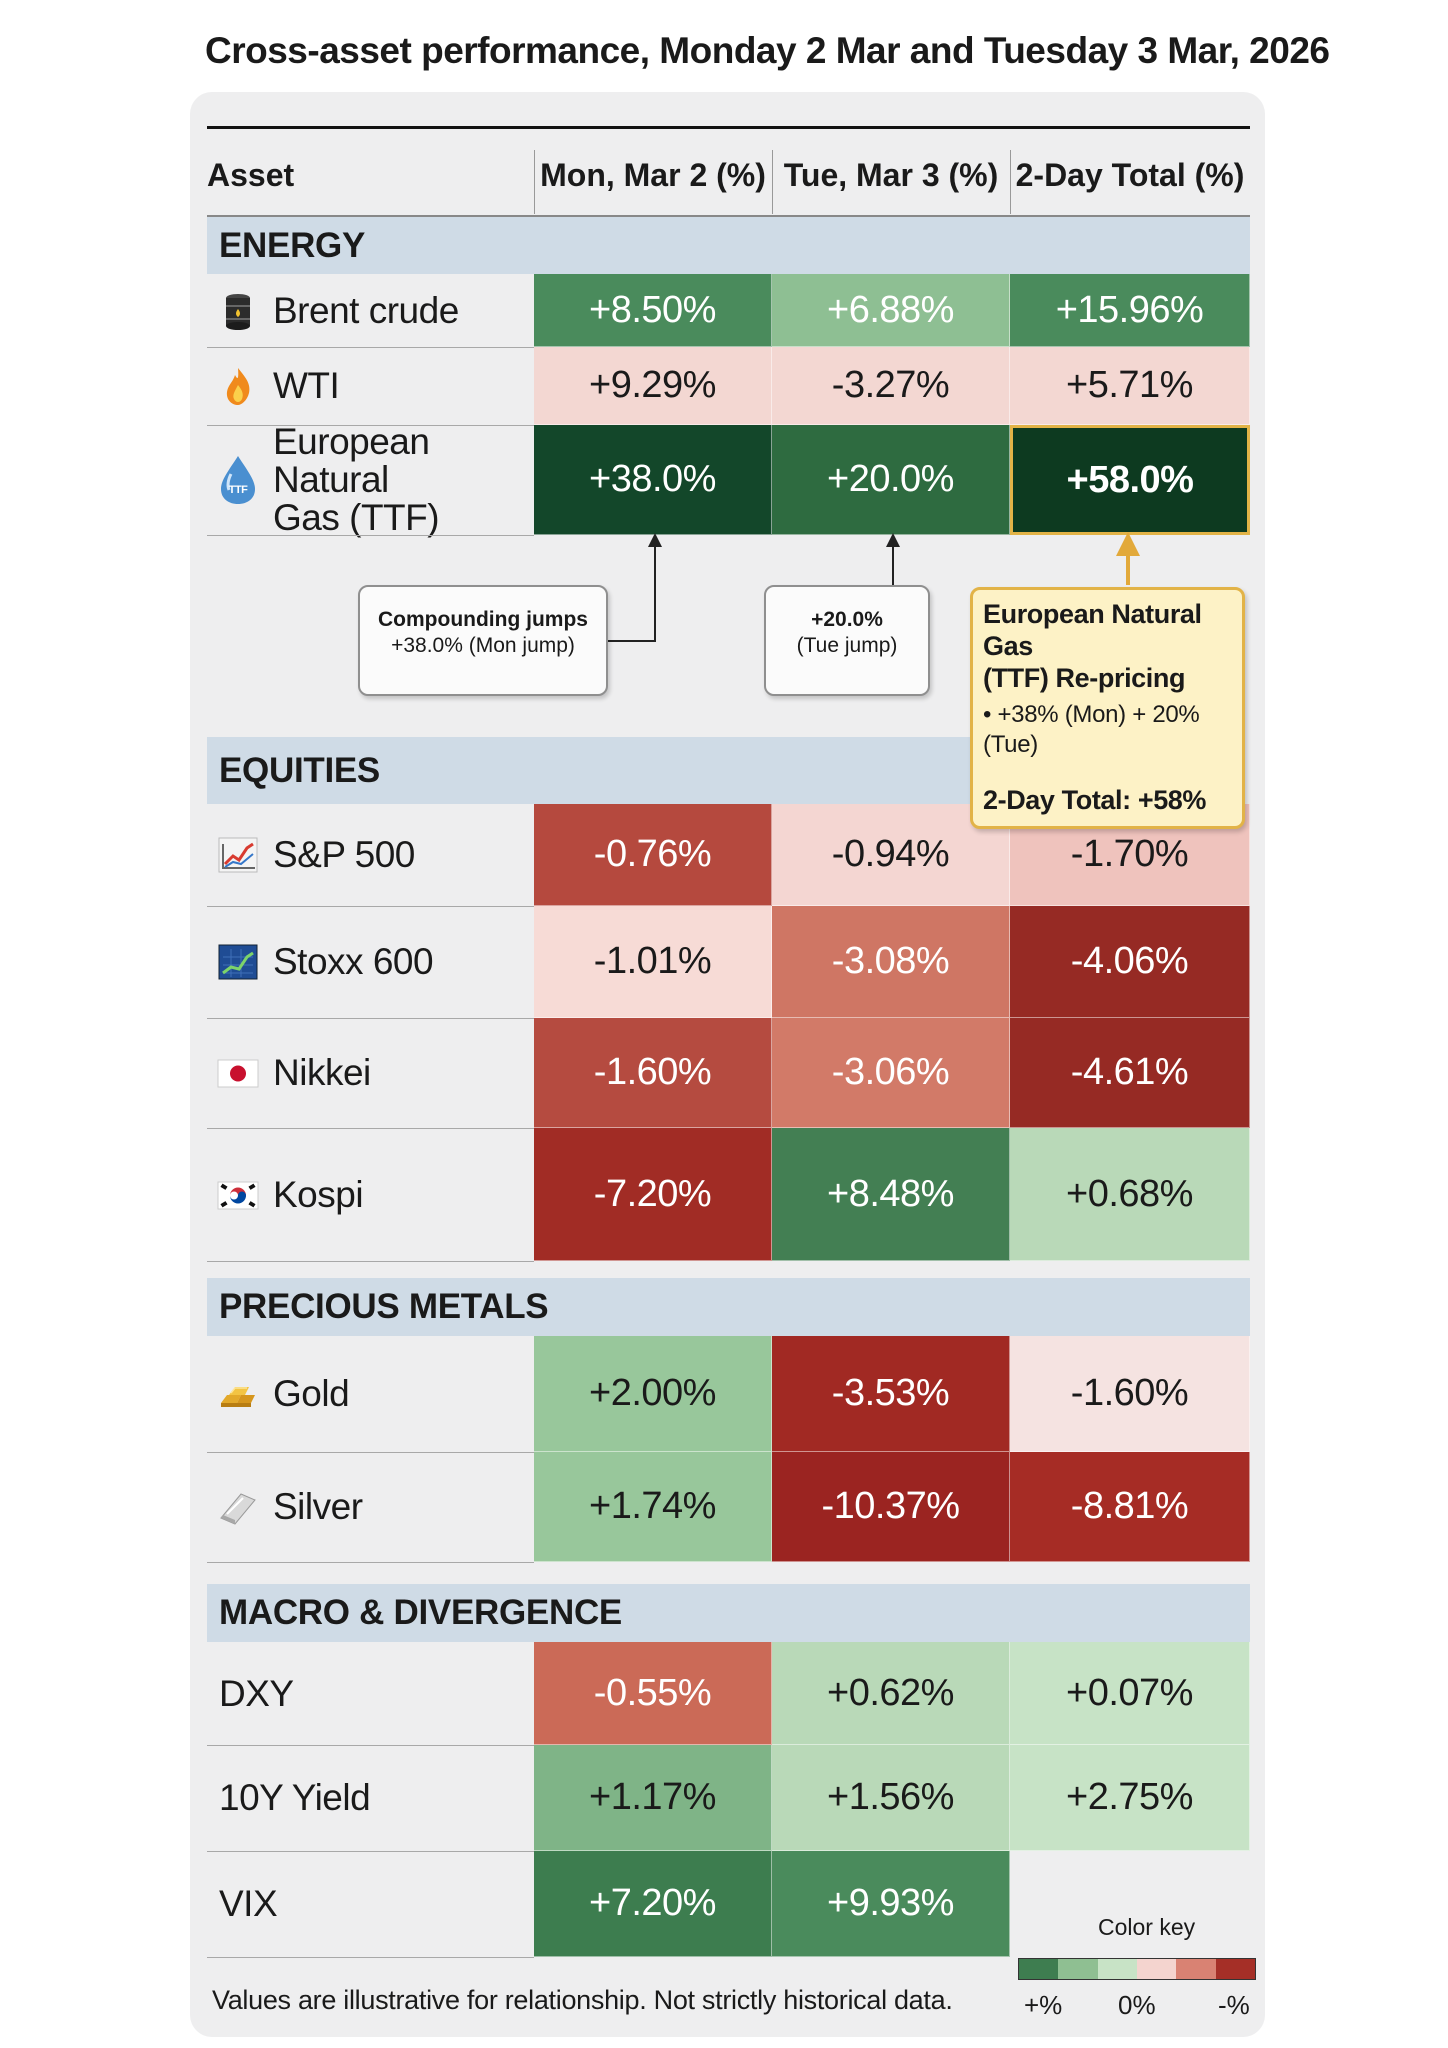 This screenshot has width=1448, height=2048. What do you see at coordinates (588, 770) in the screenshot?
I see `section-header-equities: EQUITIES` at bounding box center [588, 770].